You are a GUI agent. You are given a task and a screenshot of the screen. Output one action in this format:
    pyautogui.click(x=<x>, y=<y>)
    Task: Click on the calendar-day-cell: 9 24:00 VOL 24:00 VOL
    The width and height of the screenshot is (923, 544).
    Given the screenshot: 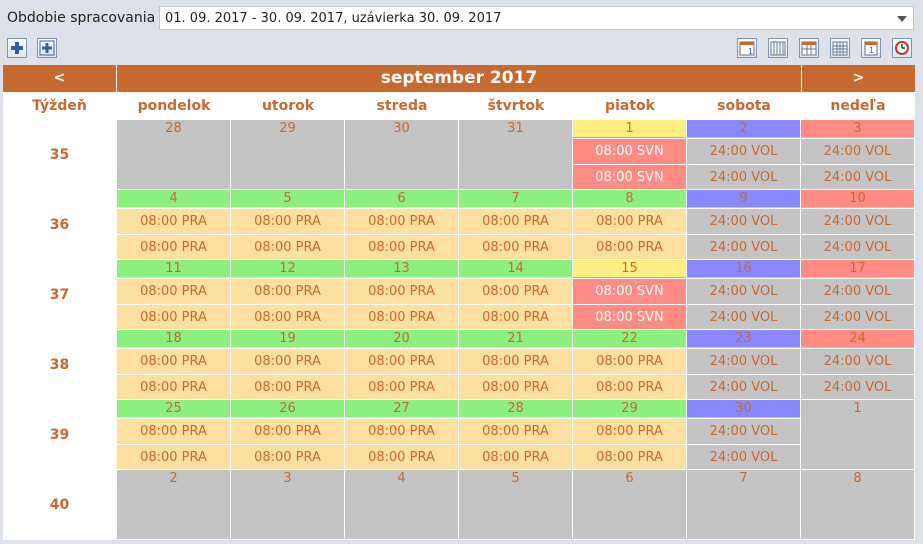 What is the action you would take?
    pyautogui.click(x=744, y=225)
    